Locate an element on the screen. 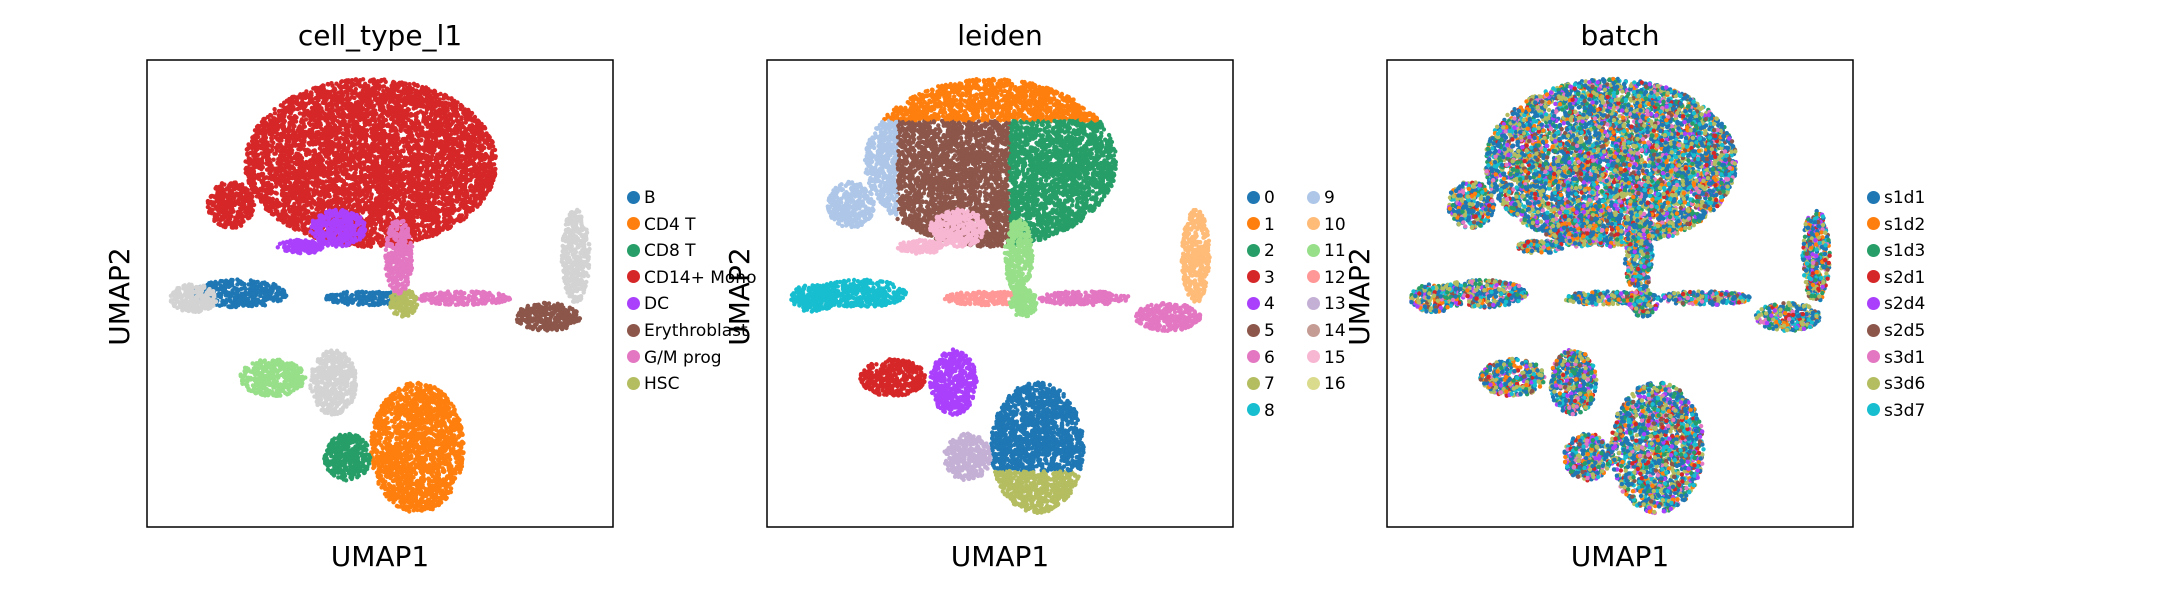  legend-label: 10 is located at coordinates (1335, 225).